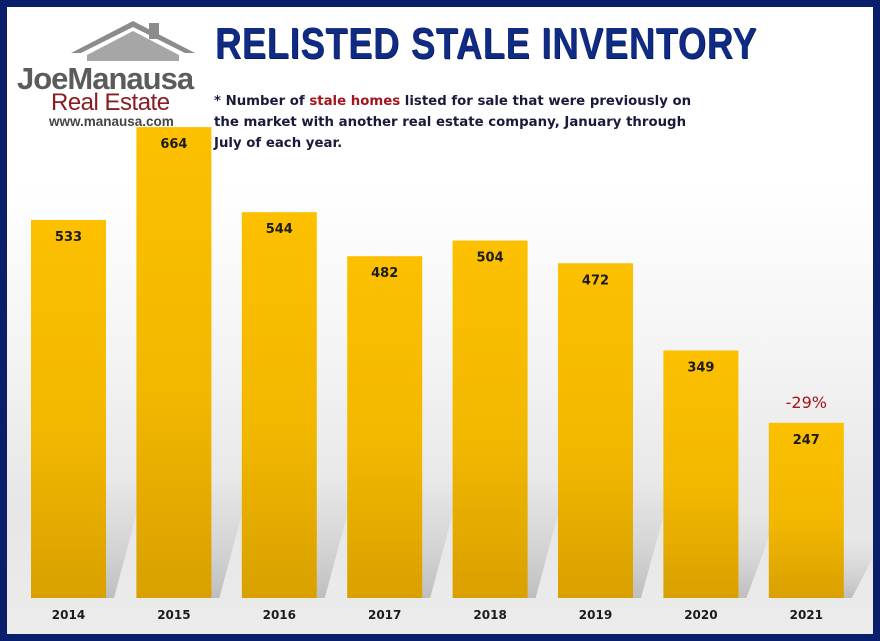  I want to click on chart-title: RELISTED STALE INVENTORY, so click(486, 43).